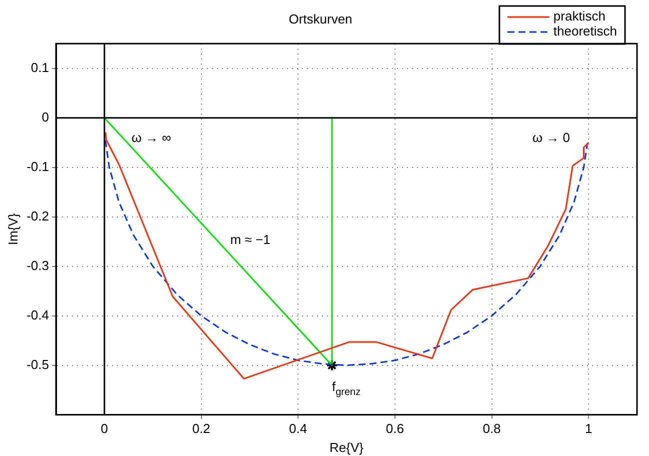 The image size is (649, 456). Describe the element at coordinates (588, 428) in the screenshot. I see `x-tick-label: 1` at that location.